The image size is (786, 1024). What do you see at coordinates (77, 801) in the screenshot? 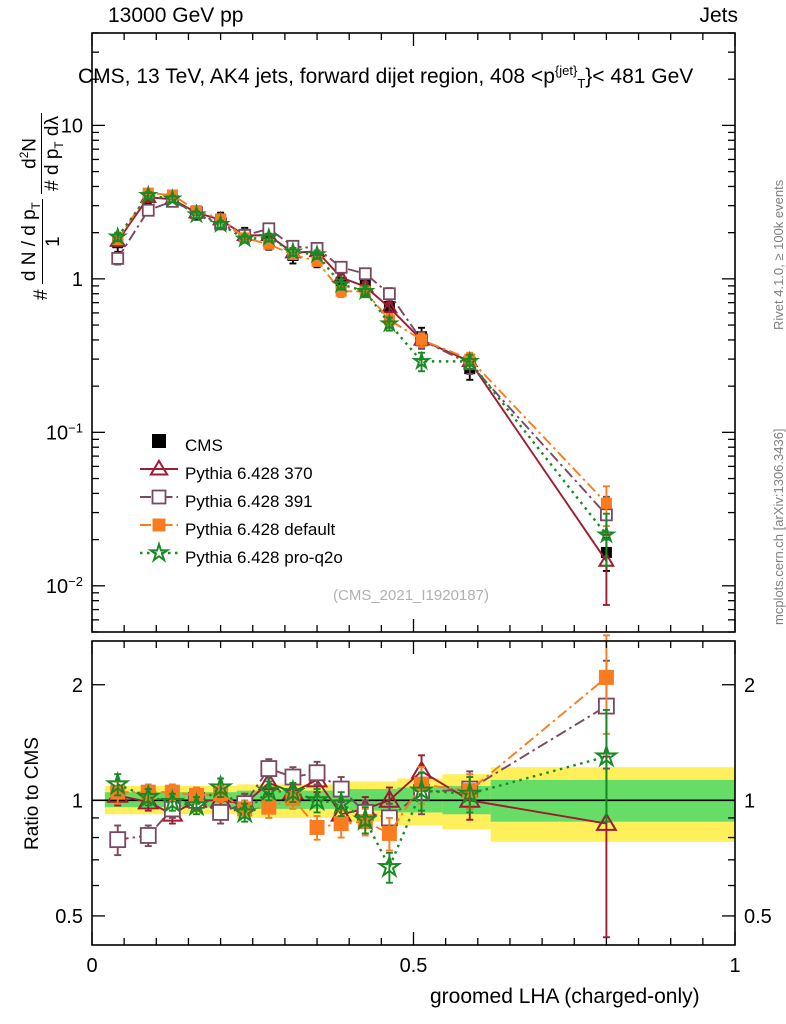
I see `ratio-ytick-label-left-1: 1` at bounding box center [77, 801].